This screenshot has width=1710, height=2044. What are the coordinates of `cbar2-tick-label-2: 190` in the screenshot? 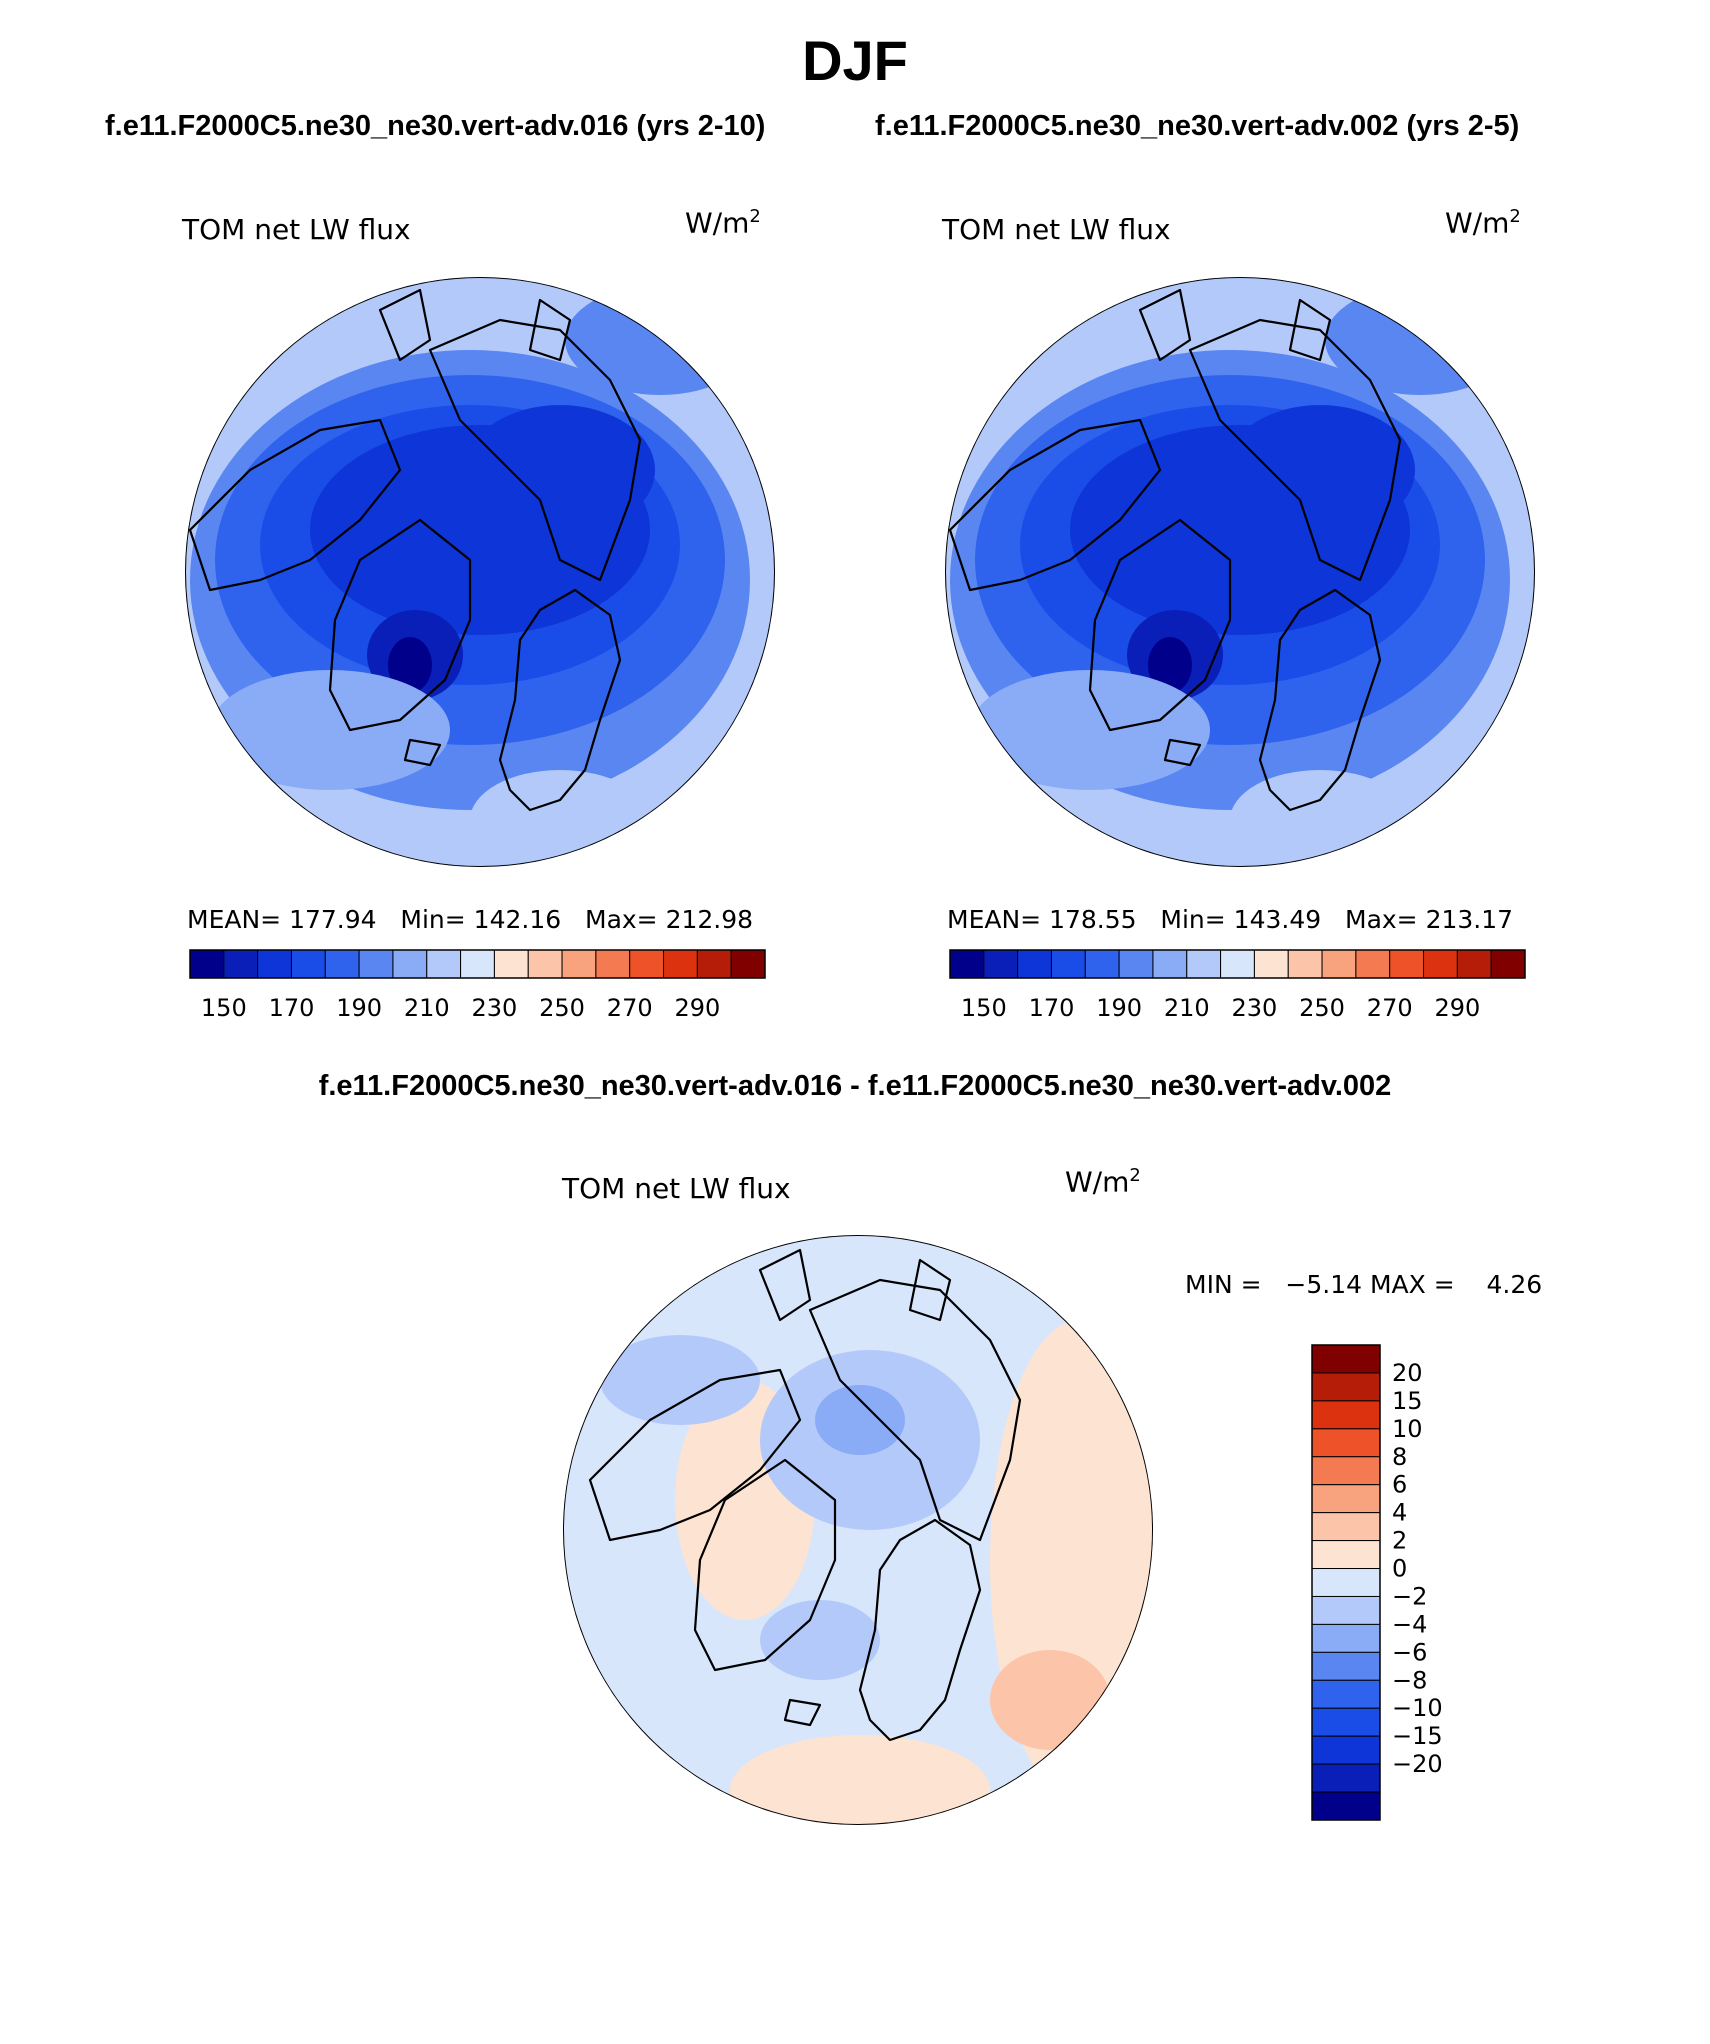 It's located at (1119, 1008).